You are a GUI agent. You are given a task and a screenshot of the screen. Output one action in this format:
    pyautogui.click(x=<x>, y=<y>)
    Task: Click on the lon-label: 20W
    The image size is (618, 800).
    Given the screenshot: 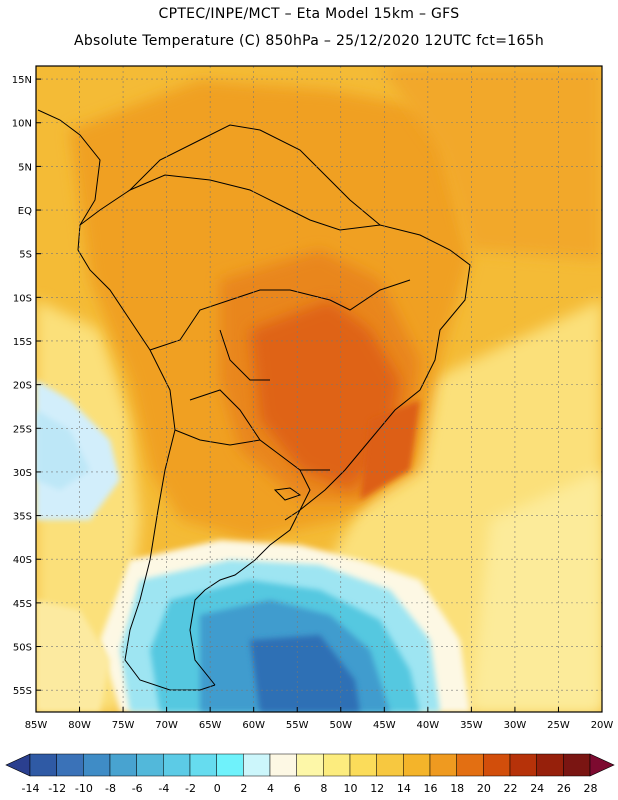 What is the action you would take?
    pyautogui.click(x=602, y=725)
    